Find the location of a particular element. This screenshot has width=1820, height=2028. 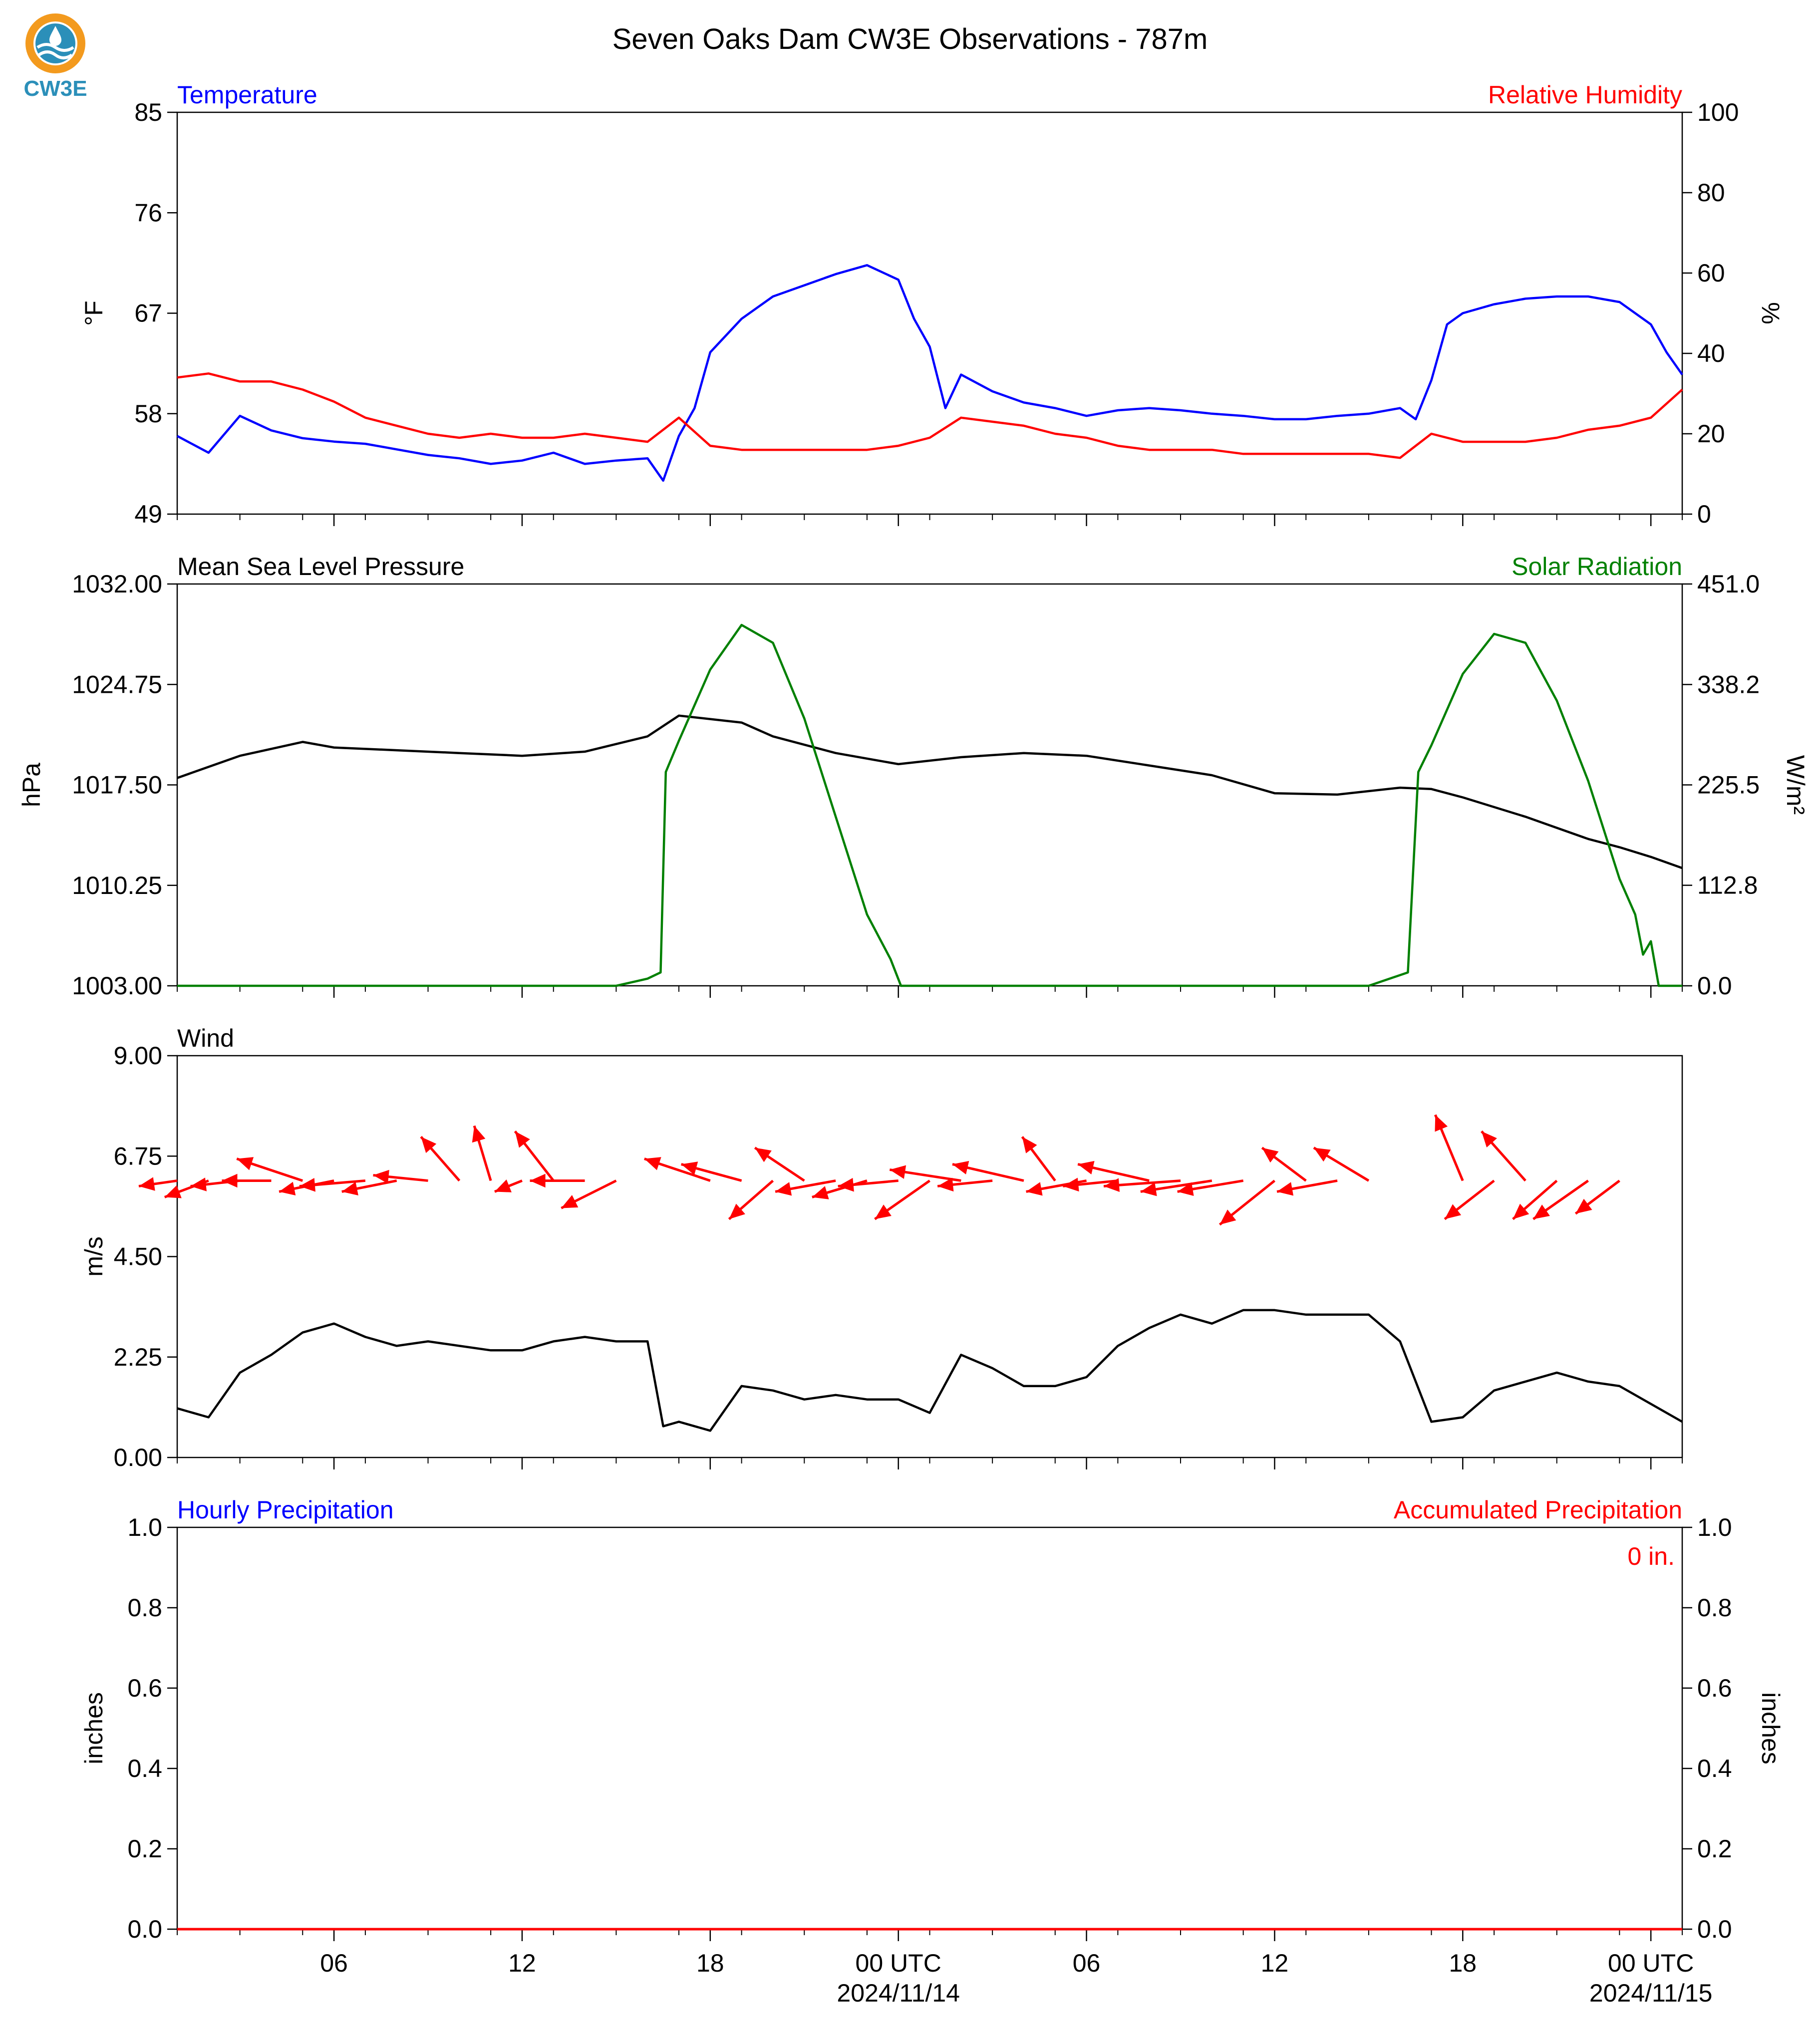

x-tick-label: 00 UTC is located at coordinates (1651, 1963).